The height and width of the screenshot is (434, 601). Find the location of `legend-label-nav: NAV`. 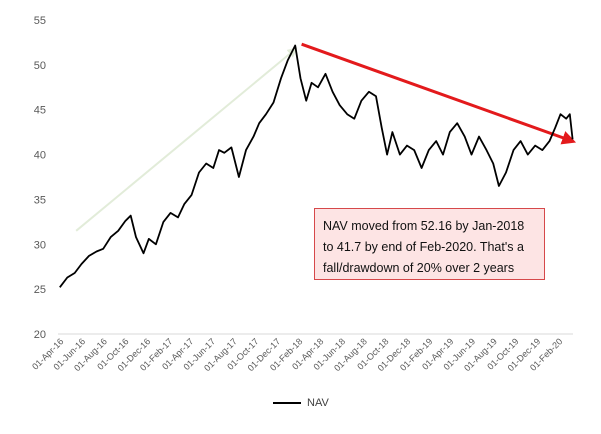

legend-label-nav: NAV is located at coordinates (318, 403).